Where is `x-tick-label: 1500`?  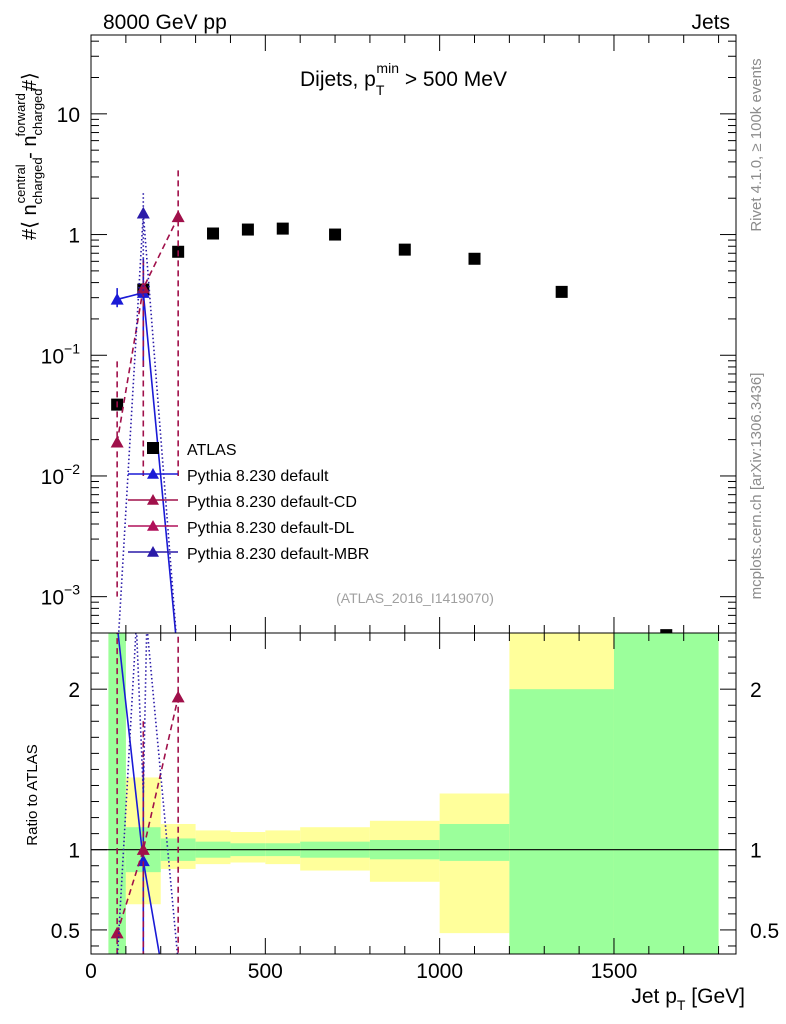
x-tick-label: 1500 is located at coordinates (614, 971).